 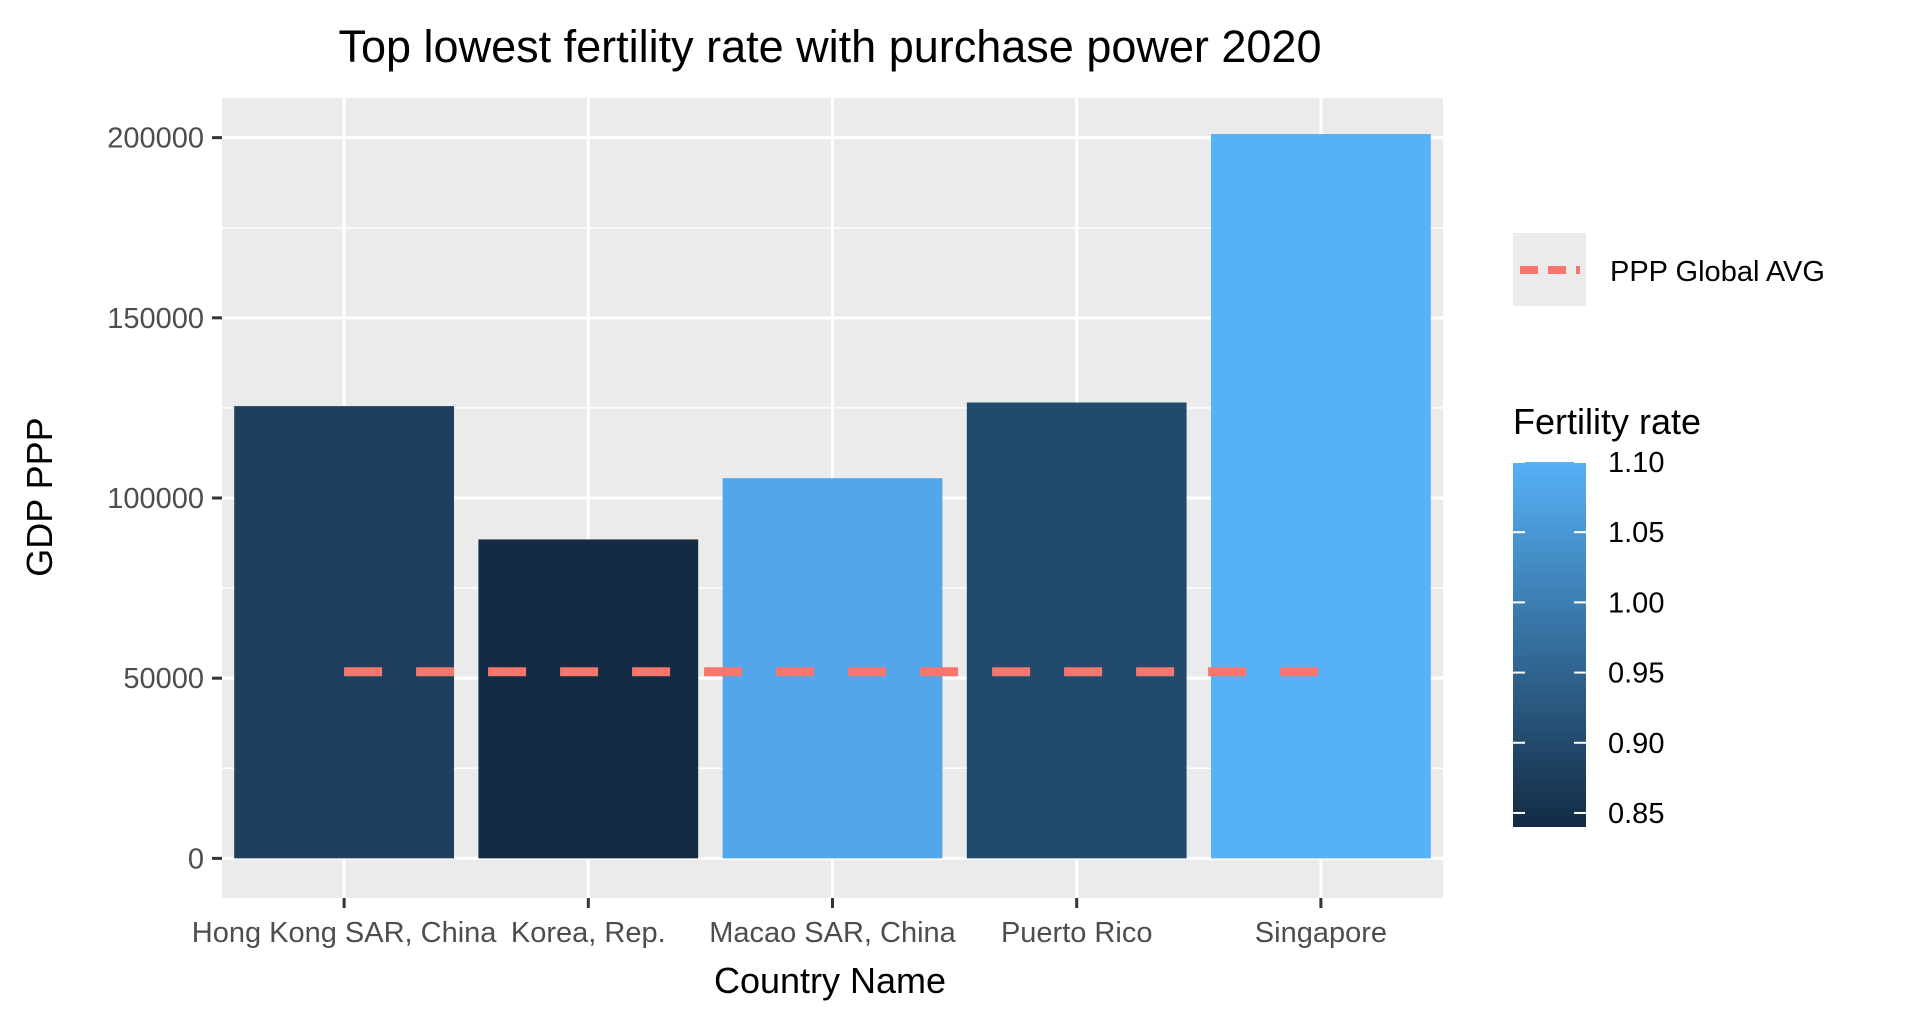 What do you see at coordinates (155, 319) in the screenshot?
I see `y-tick-label: 150000` at bounding box center [155, 319].